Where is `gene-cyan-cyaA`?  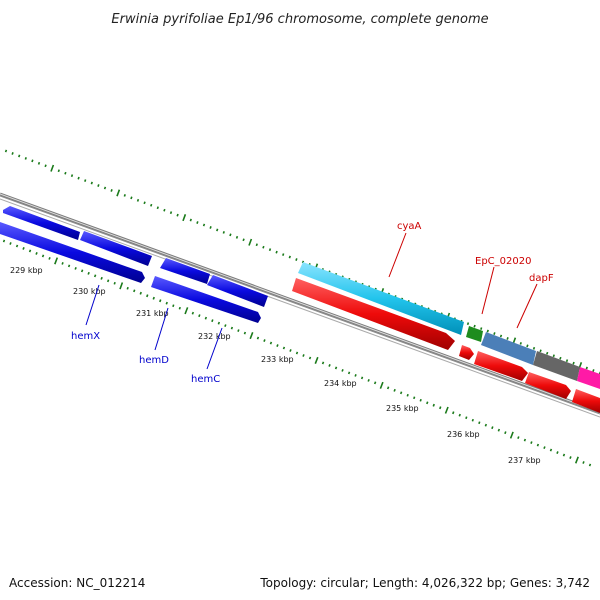
gene-cyan-cyaA is located at coordinates (381, 298).